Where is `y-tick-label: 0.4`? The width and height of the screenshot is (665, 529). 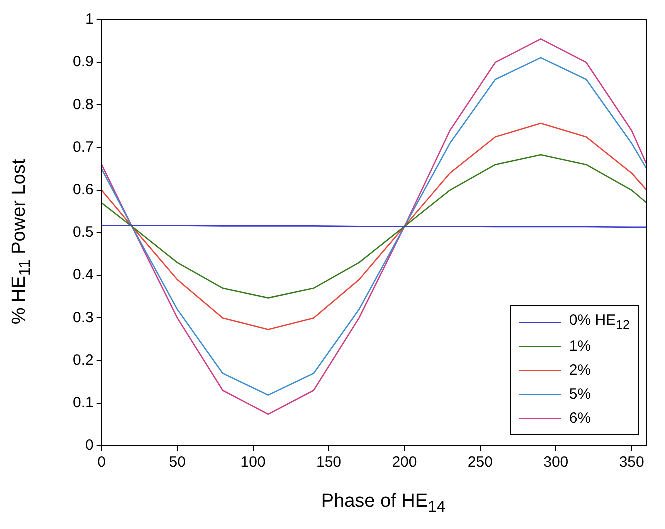 y-tick-label: 0.4 is located at coordinates (83, 275).